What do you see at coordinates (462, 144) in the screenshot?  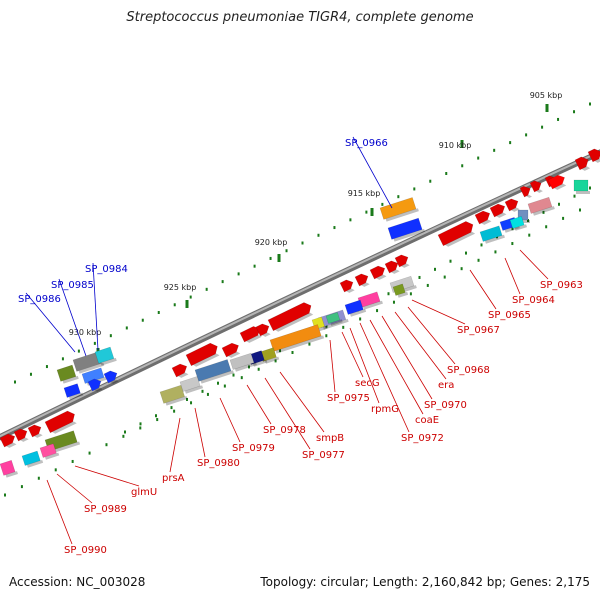 I see `scale-major-tick` at bounding box center [462, 144].